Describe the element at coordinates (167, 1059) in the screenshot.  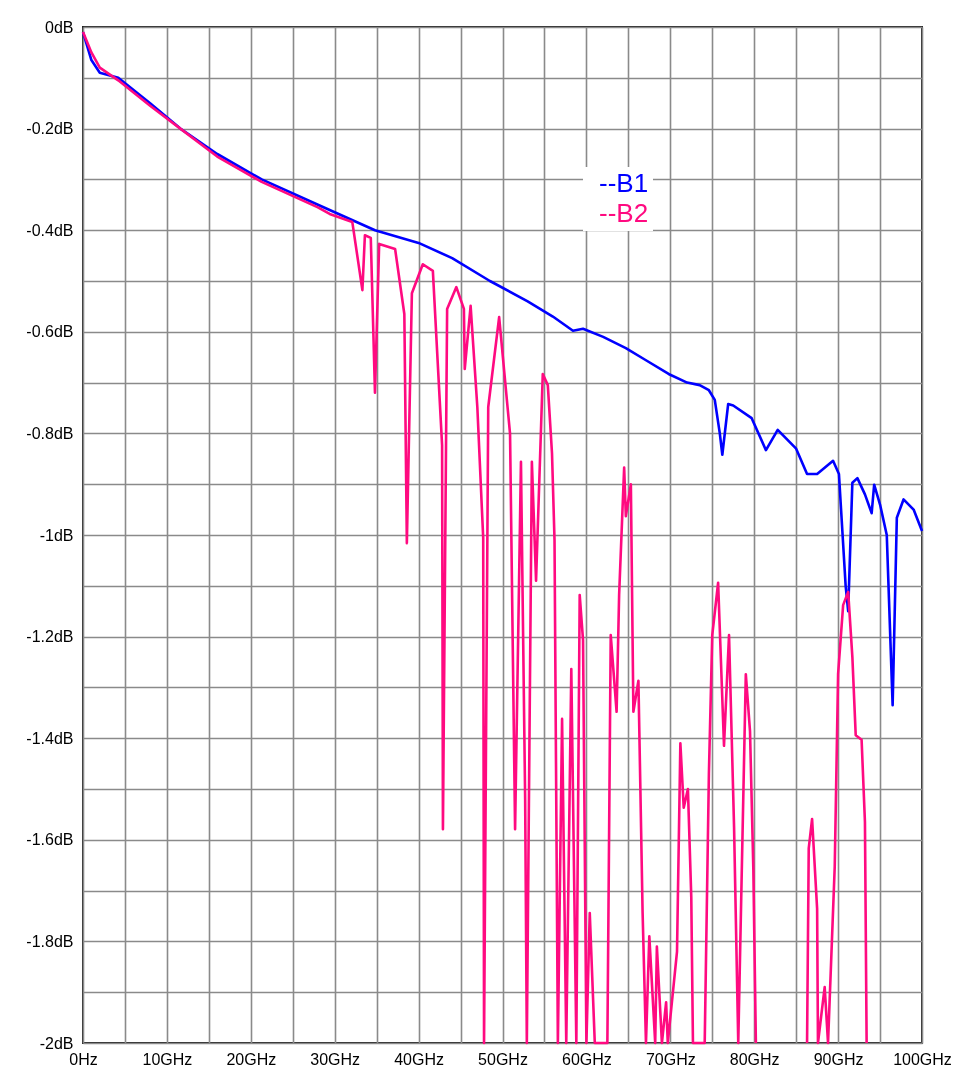
I see `x-tick-label: 10GHz` at that location.